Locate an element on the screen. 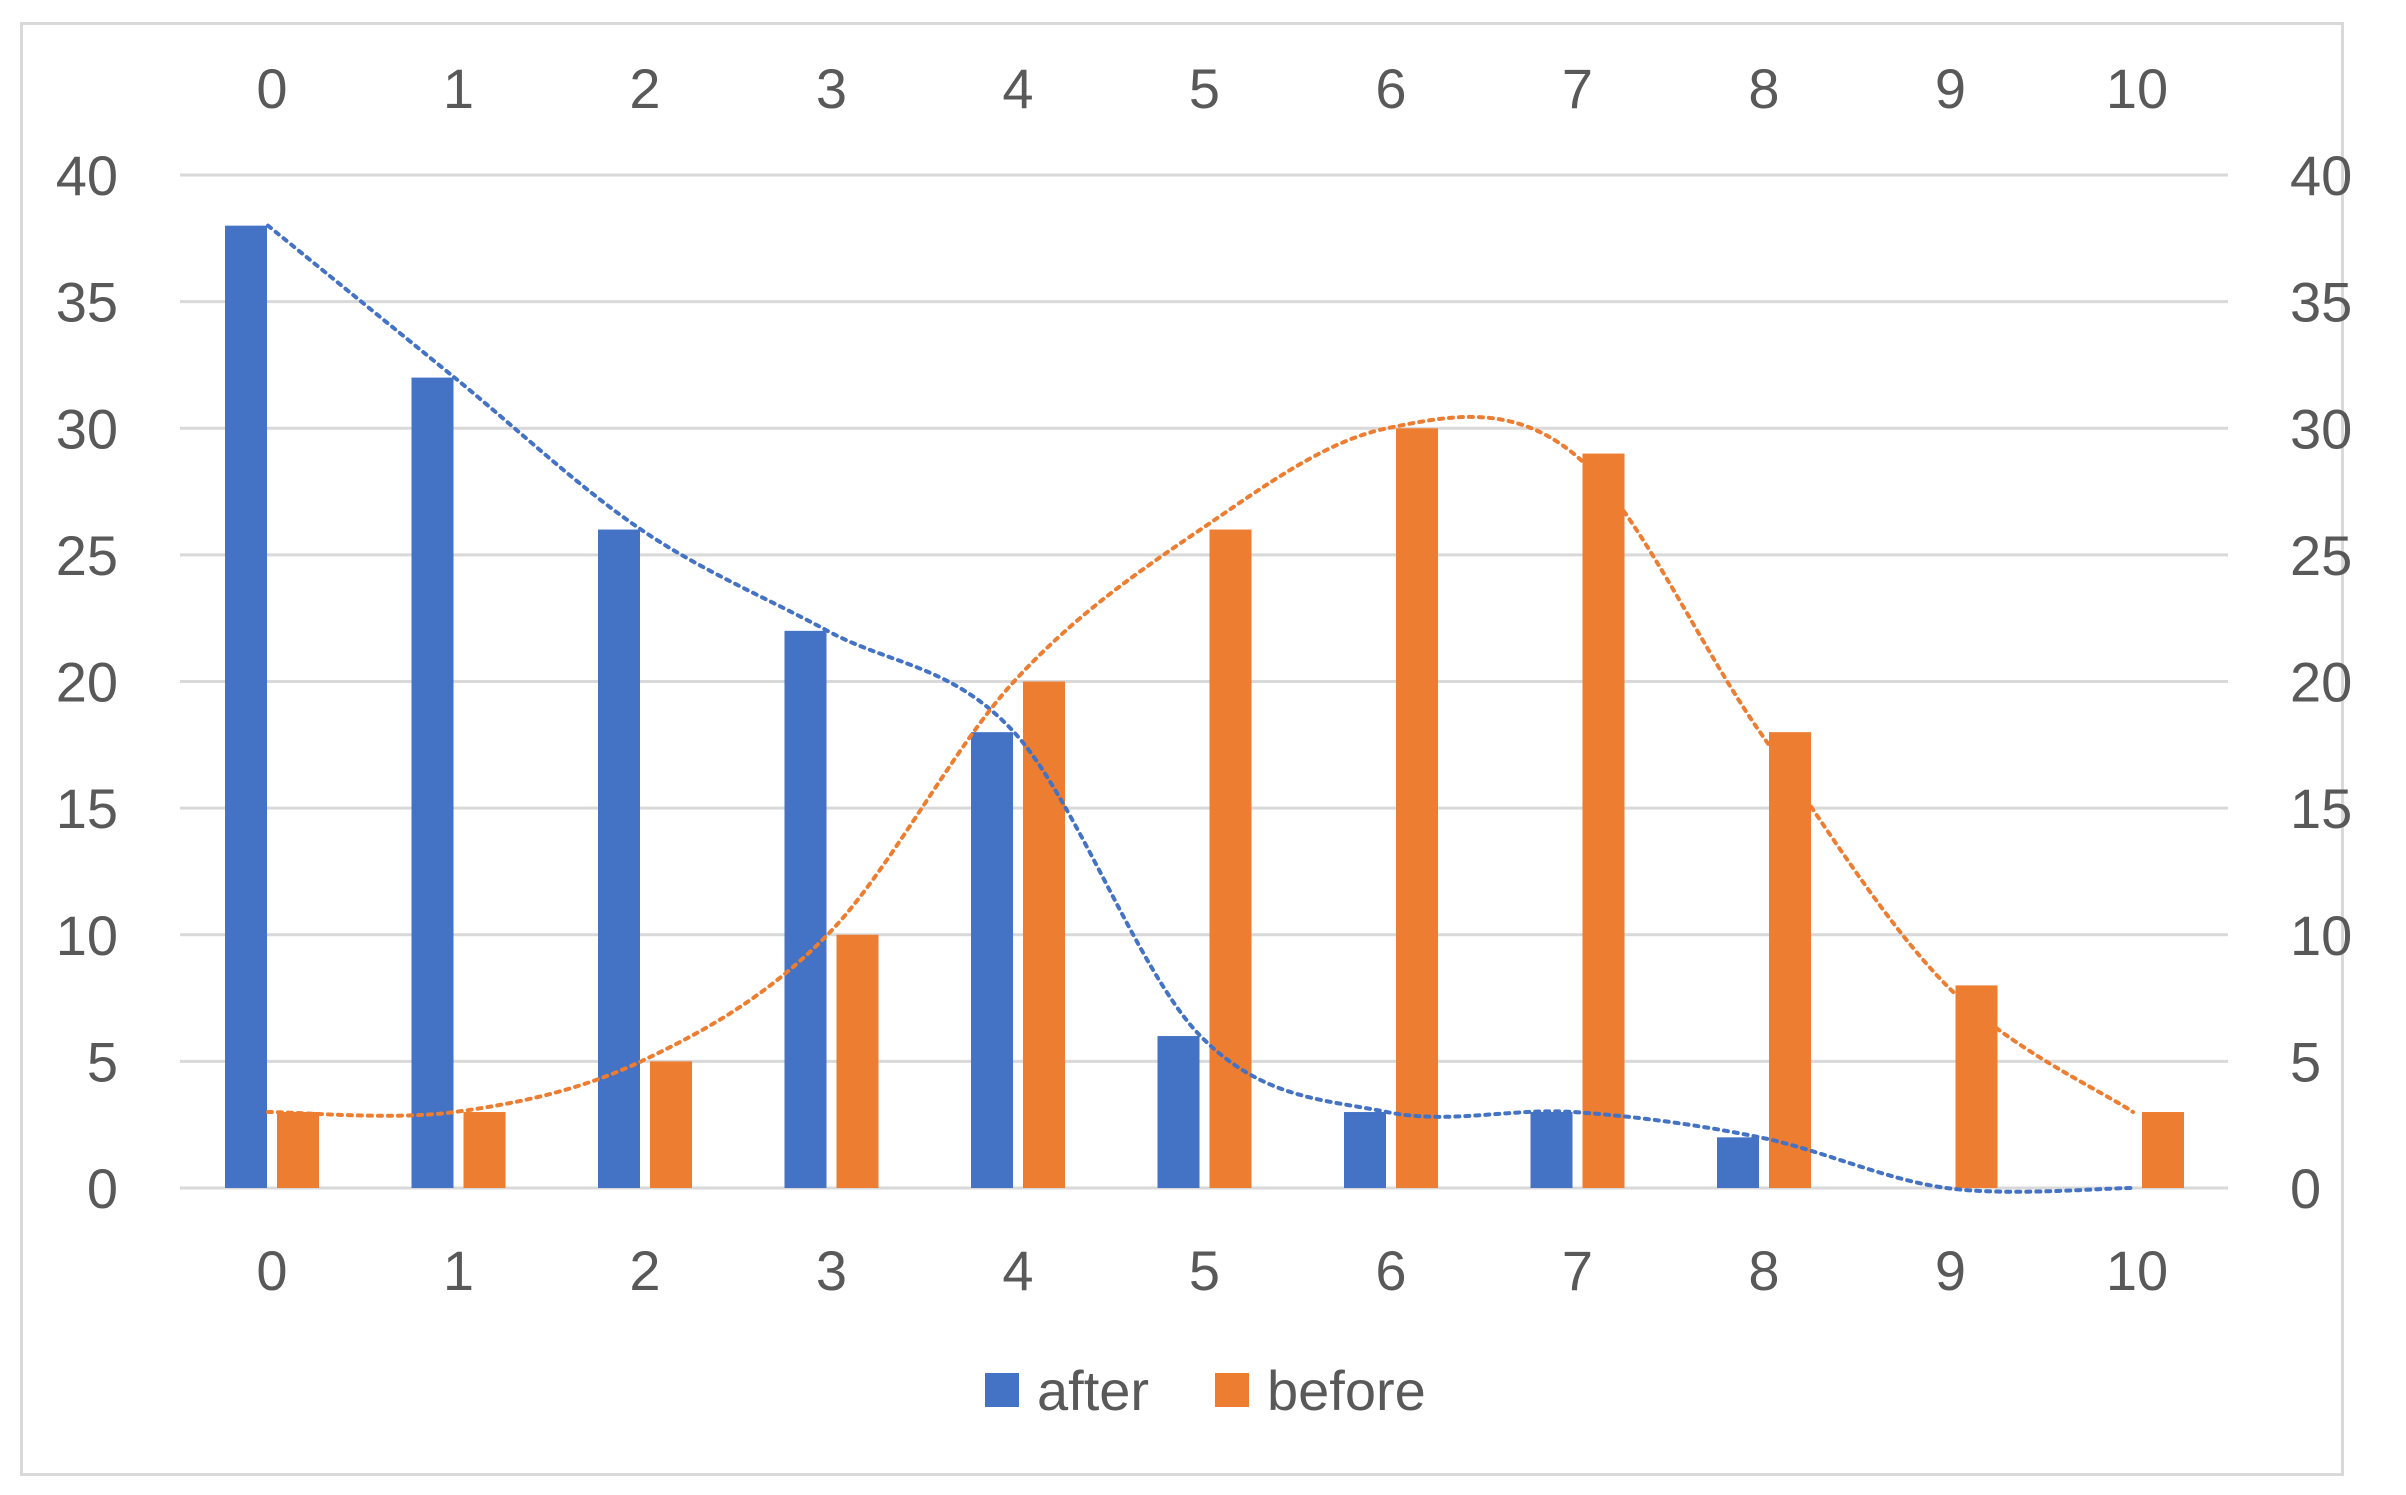 This screenshot has width=2406, height=1495. x-bottom-tick-1: 1 is located at coordinates (458, 1270).